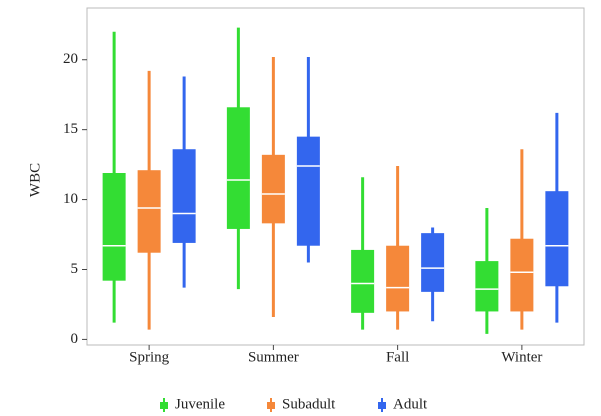 The width and height of the screenshot is (601, 416). What do you see at coordinates (273, 357) in the screenshot?
I see `x-tick-label: Summer` at bounding box center [273, 357].